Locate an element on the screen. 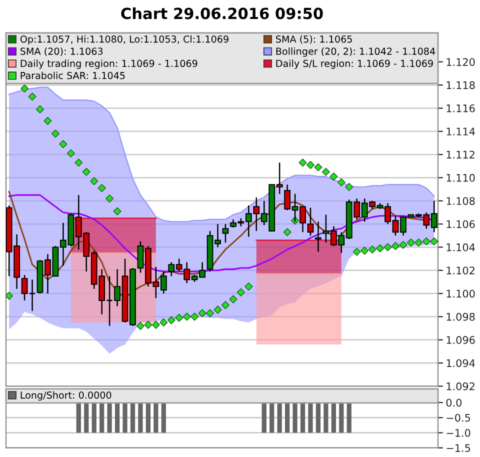 The height and width of the screenshot is (457, 480). y-tick-label: 1.102 is located at coordinates (460, 270).